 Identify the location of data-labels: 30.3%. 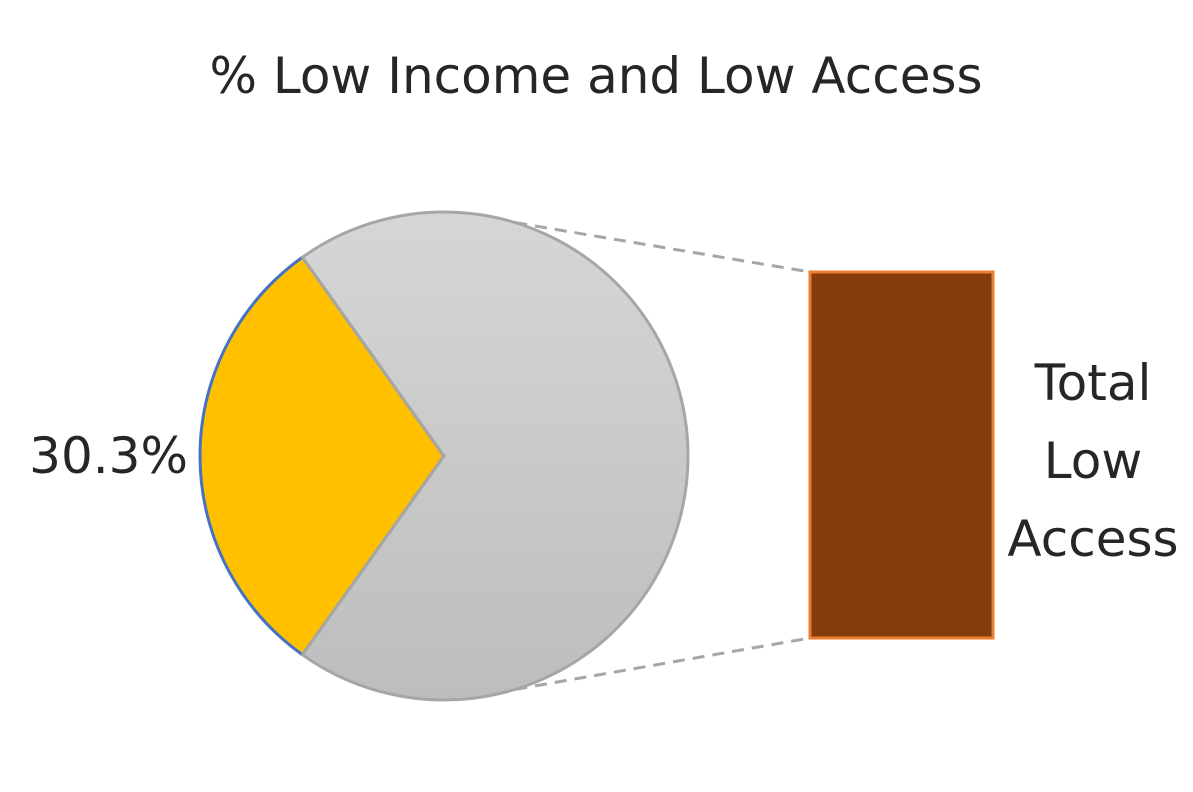
(108, 456).